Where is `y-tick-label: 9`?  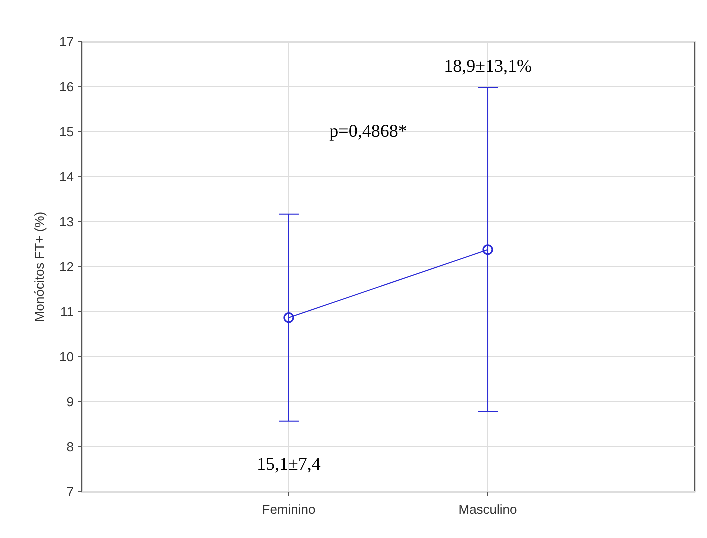 y-tick-label: 9 is located at coordinates (70, 402).